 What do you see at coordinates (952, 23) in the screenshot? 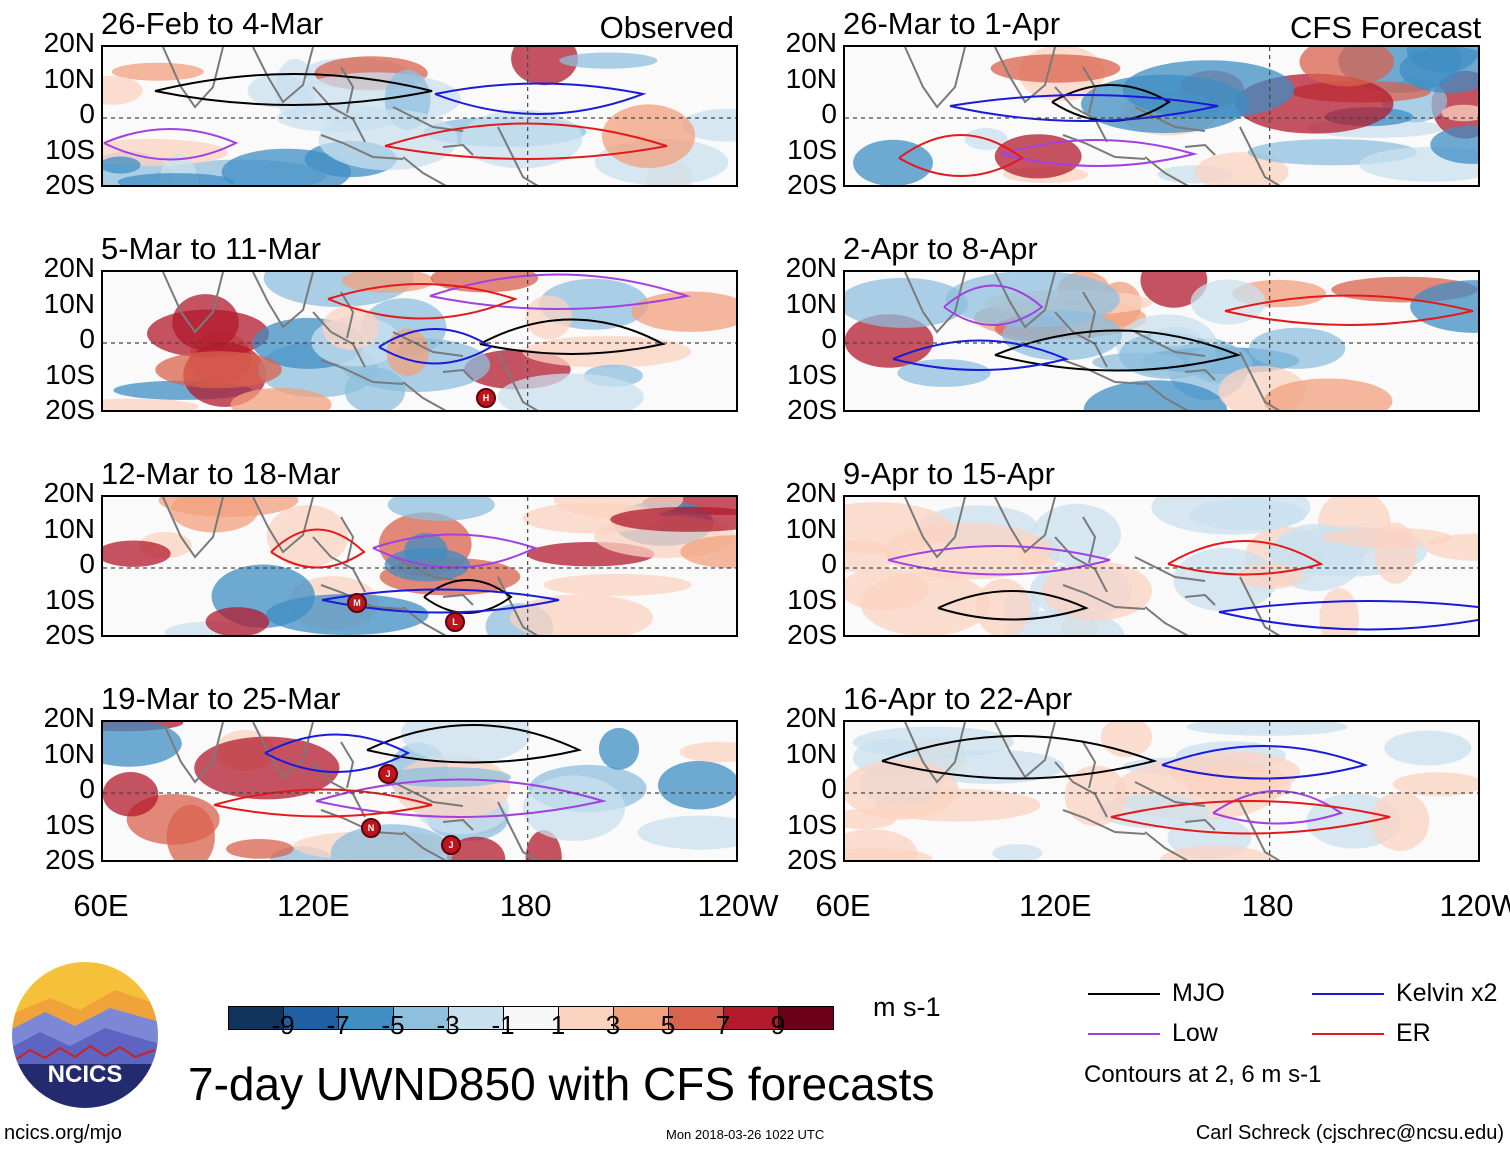
I see `panel-date-range: 26-Mar to 1-Apr` at bounding box center [952, 23].